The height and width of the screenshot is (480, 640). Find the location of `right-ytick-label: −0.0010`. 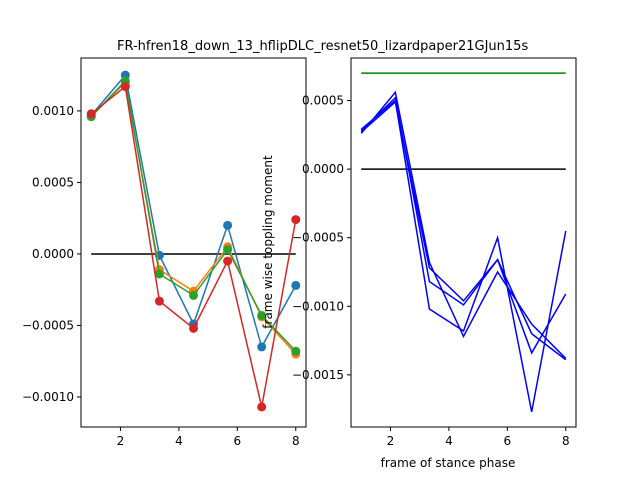

right-ytick-label: −0.0010 is located at coordinates (318, 306).